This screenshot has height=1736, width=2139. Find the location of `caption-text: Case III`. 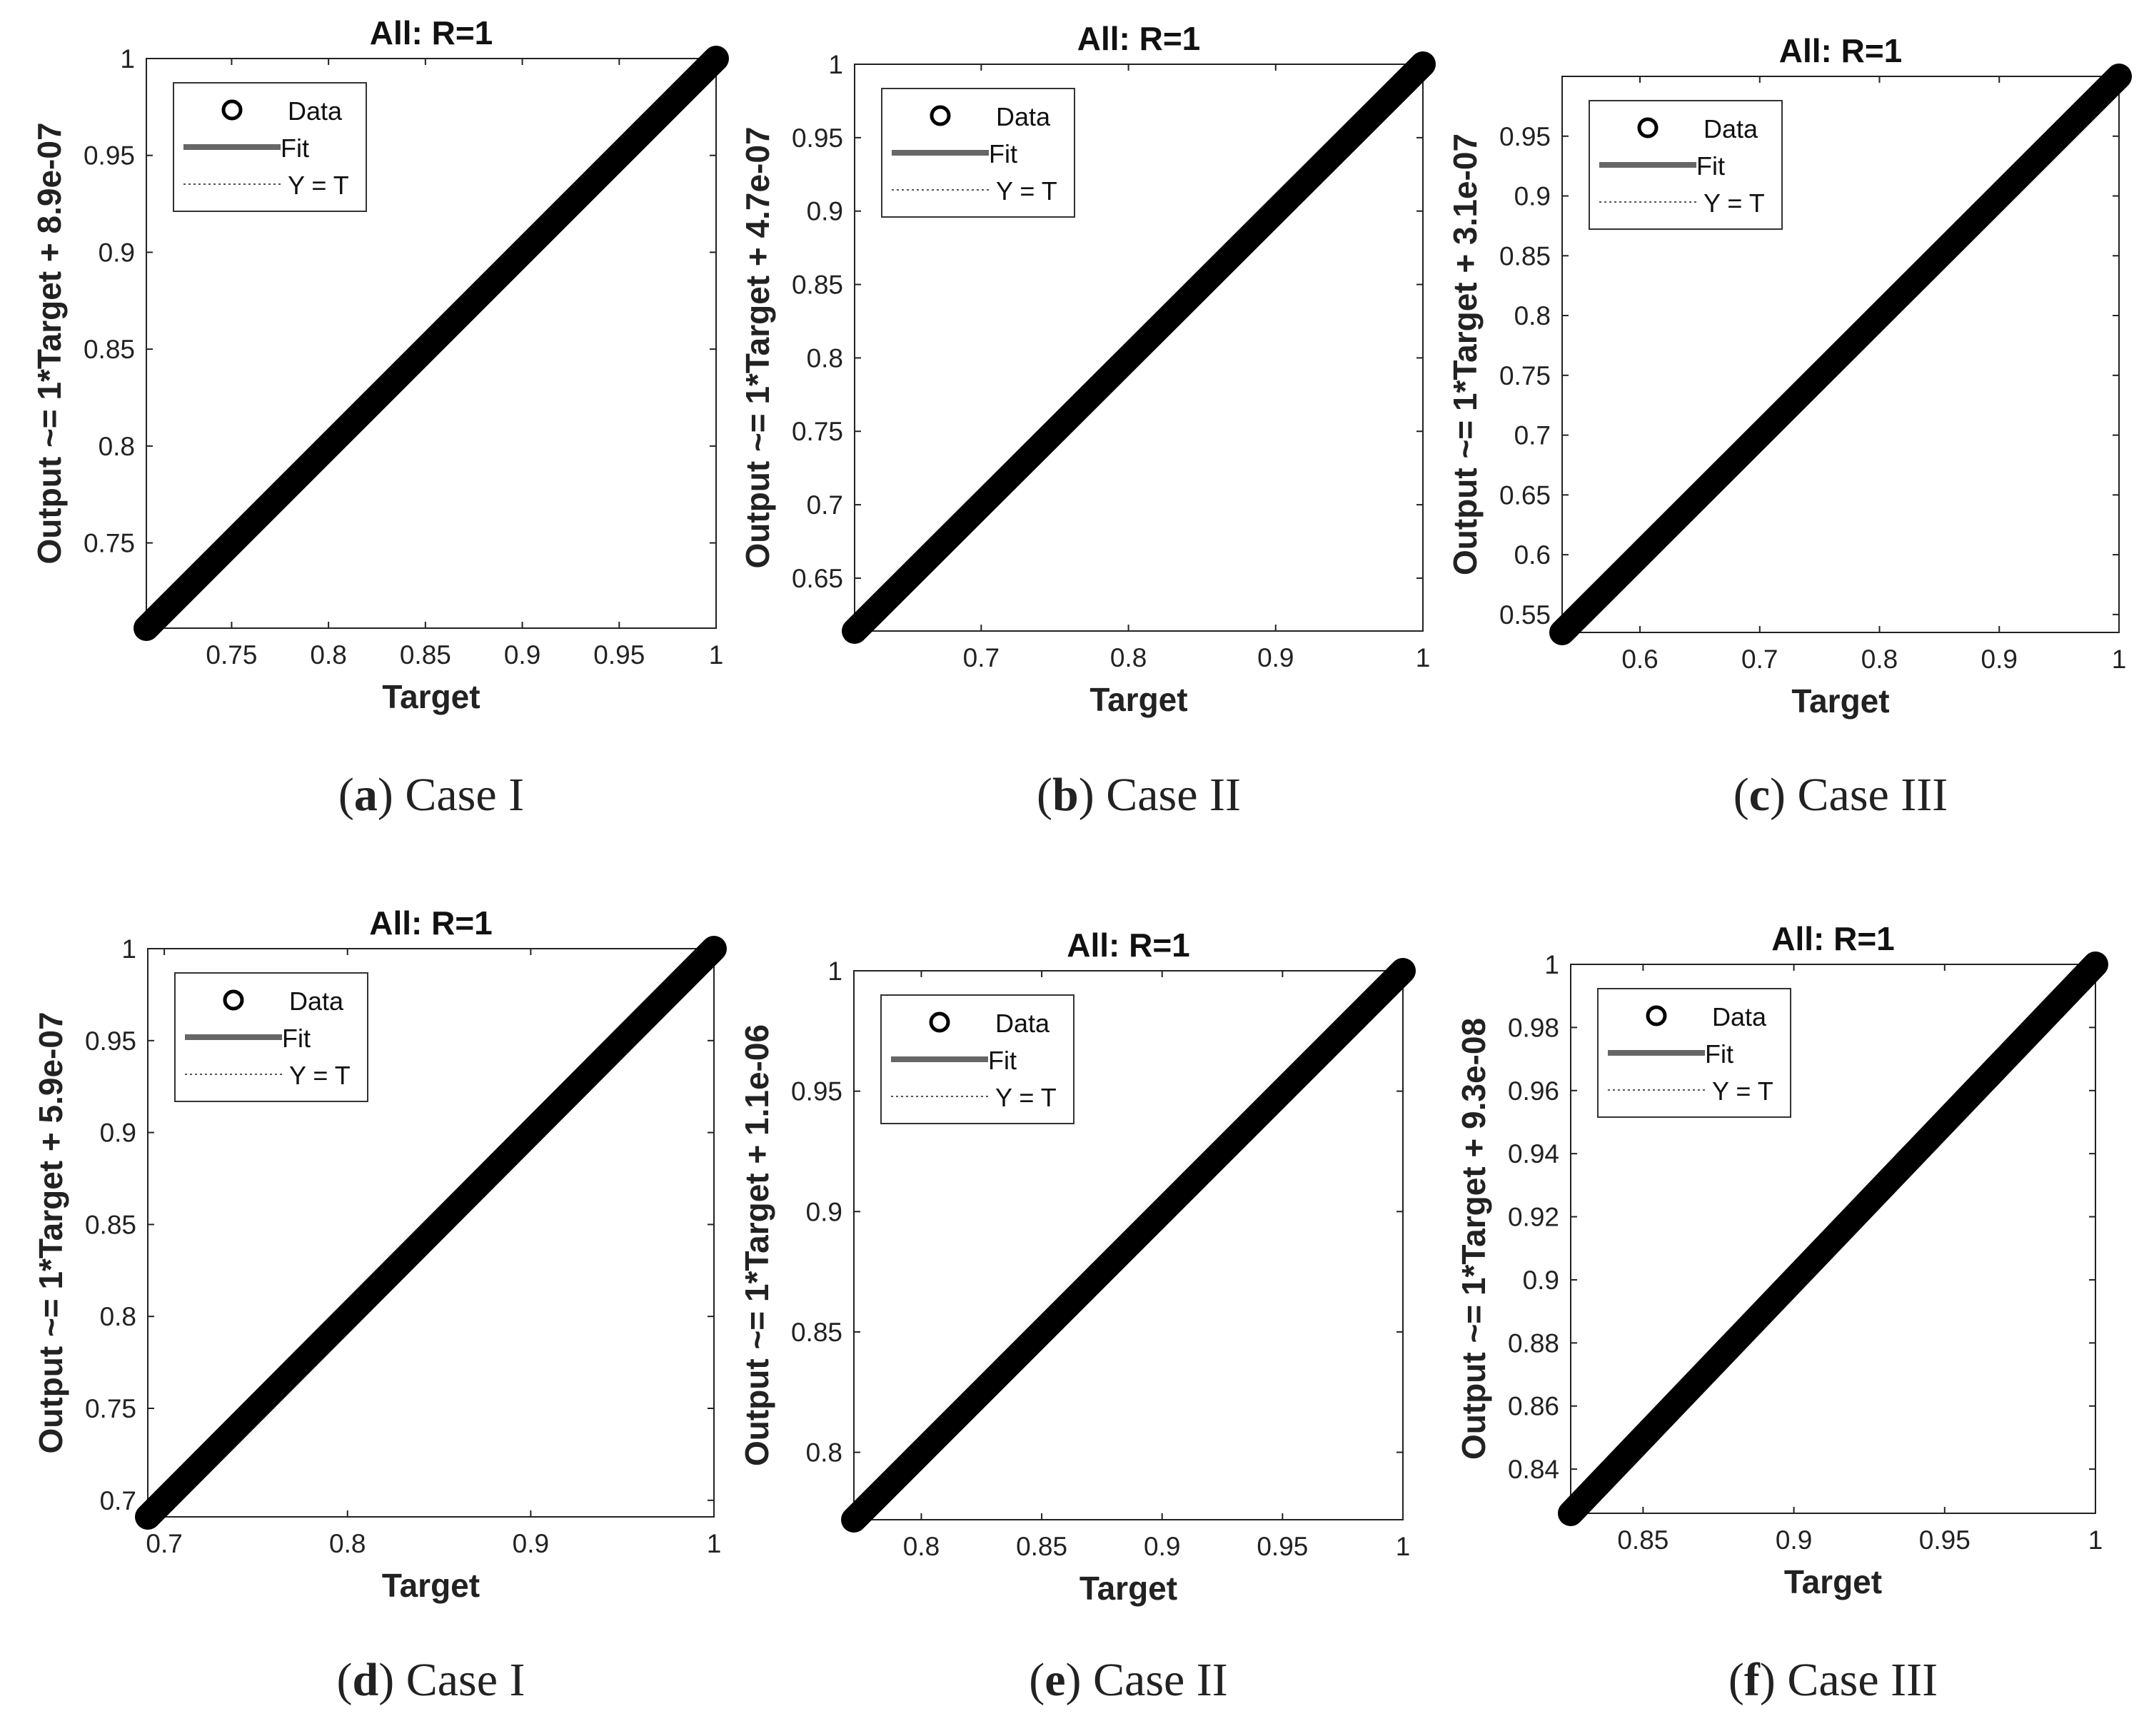

caption-text: Case III is located at coordinates (1862, 1680).